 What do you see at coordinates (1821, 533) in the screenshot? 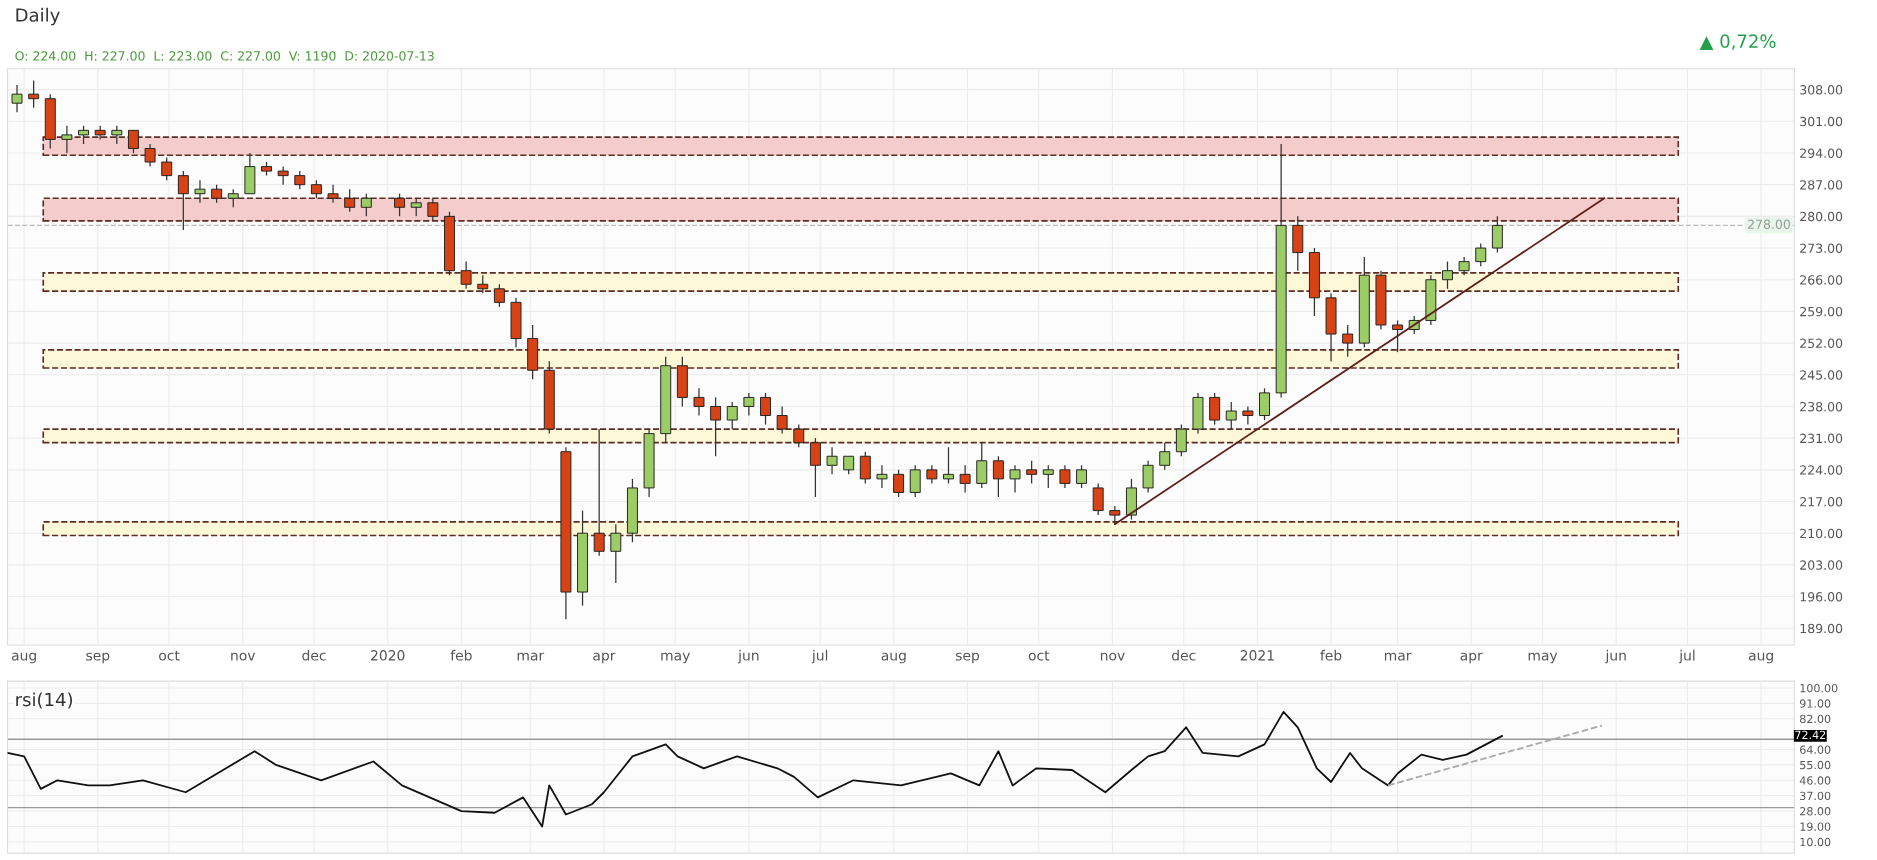
I see `y-tick-label: 210.00` at bounding box center [1821, 533].